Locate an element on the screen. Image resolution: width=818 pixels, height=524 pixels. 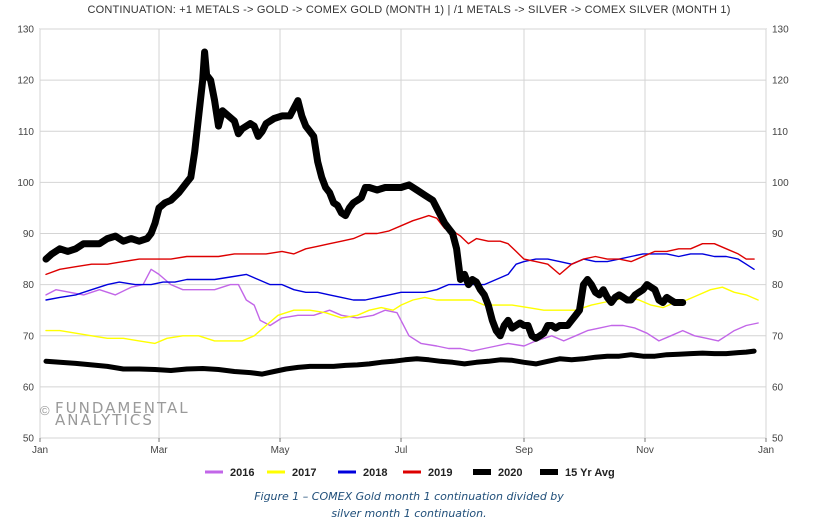
y-tick-label-right: 100 is located at coordinates (780, 183).